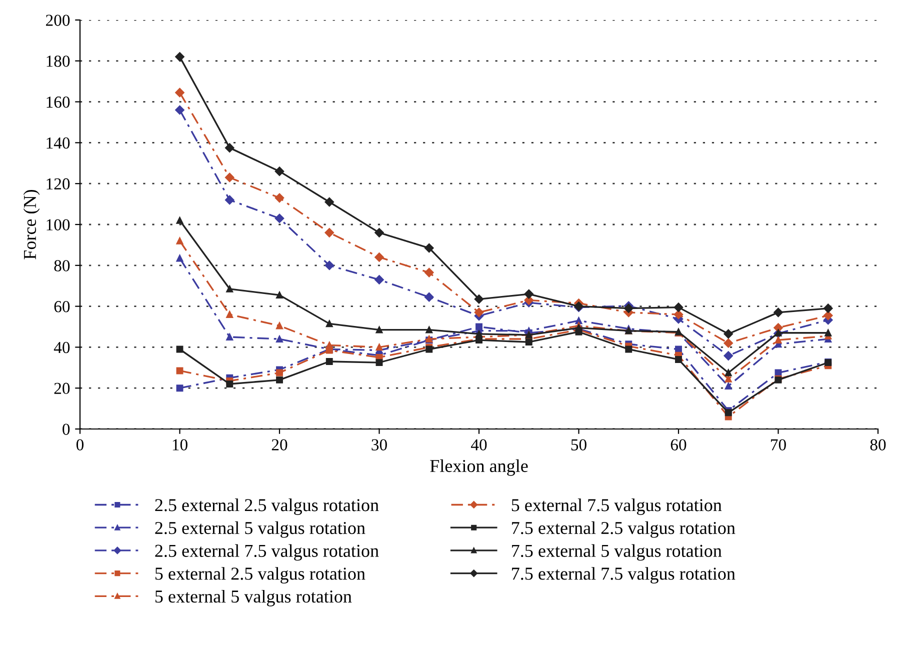 The height and width of the screenshot is (647, 899). Describe the element at coordinates (478, 444) in the screenshot. I see `x-tick-label: 40` at that location.